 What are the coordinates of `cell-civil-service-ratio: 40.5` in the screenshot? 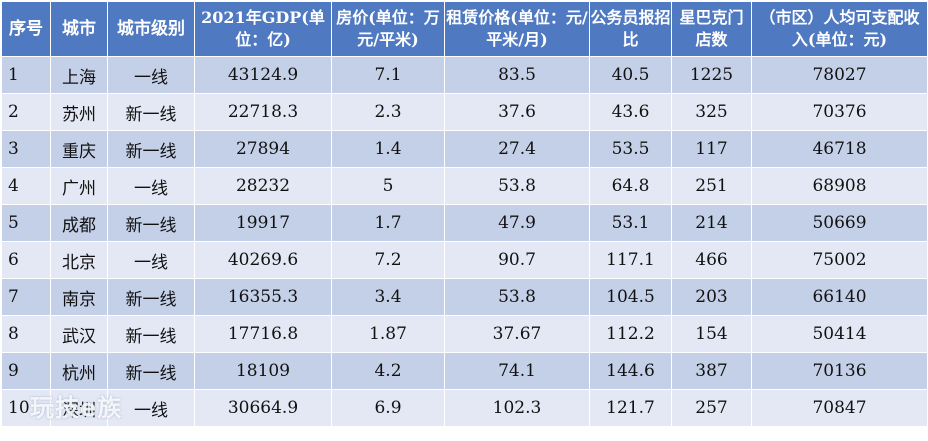 It's located at (630, 75).